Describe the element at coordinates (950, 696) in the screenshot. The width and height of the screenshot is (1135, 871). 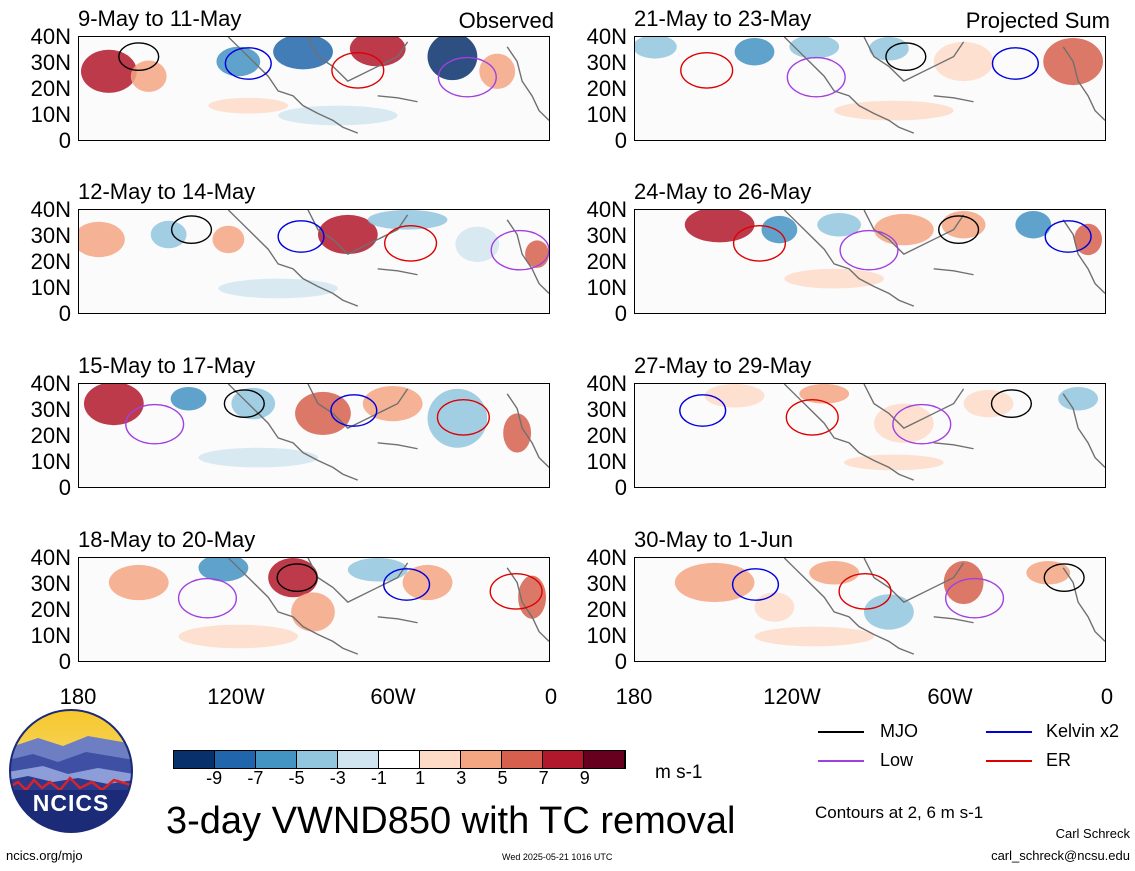
I see `xtick-right-60w: 60W` at that location.